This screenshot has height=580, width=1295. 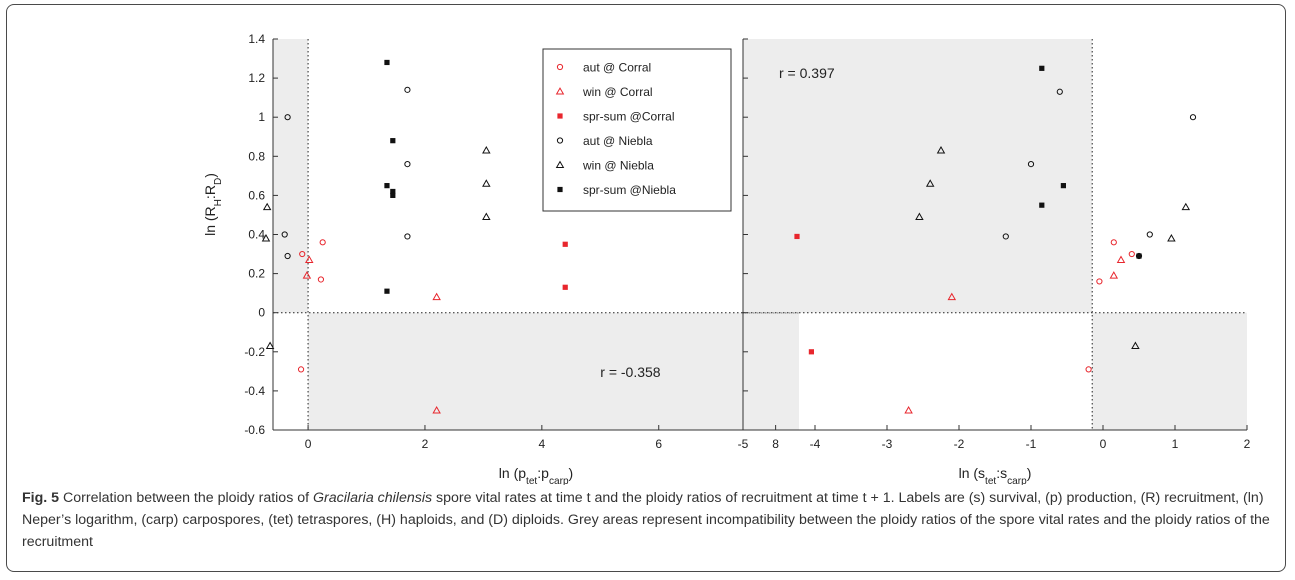 What do you see at coordinates (775, 444) in the screenshot?
I see `x-tick-label: 8` at bounding box center [775, 444].